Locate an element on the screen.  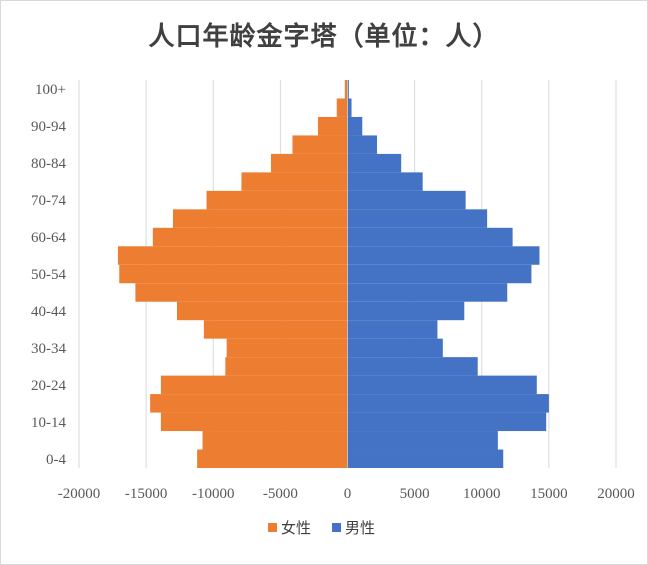
legend: 女性 男性 is located at coordinates (321, 528).